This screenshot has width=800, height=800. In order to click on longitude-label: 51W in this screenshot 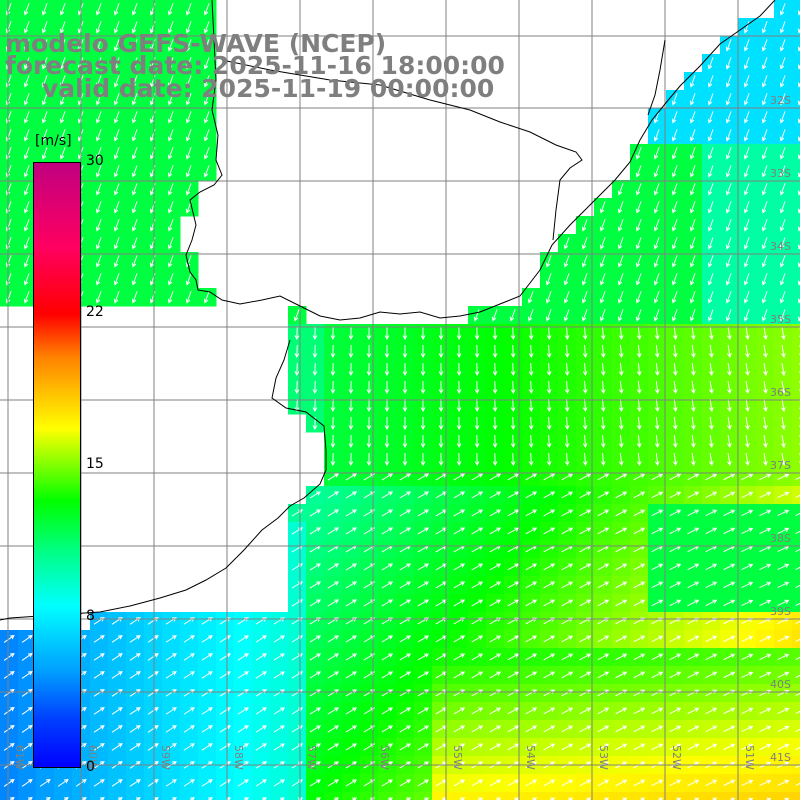, I will do `click(749, 757)`.